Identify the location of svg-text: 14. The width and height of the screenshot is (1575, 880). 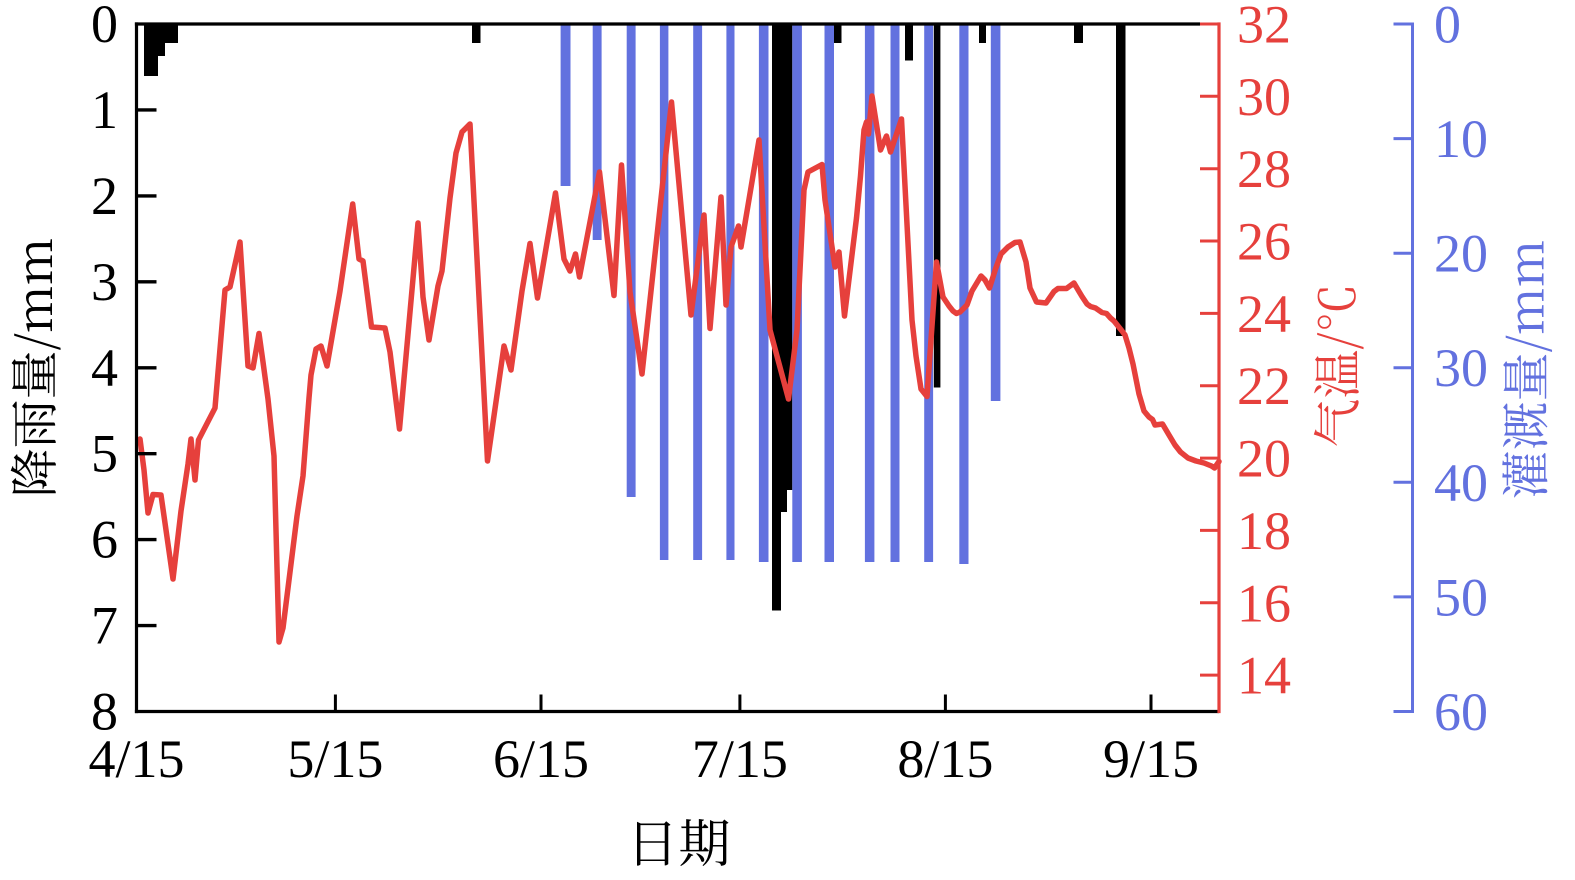
(1264, 676).